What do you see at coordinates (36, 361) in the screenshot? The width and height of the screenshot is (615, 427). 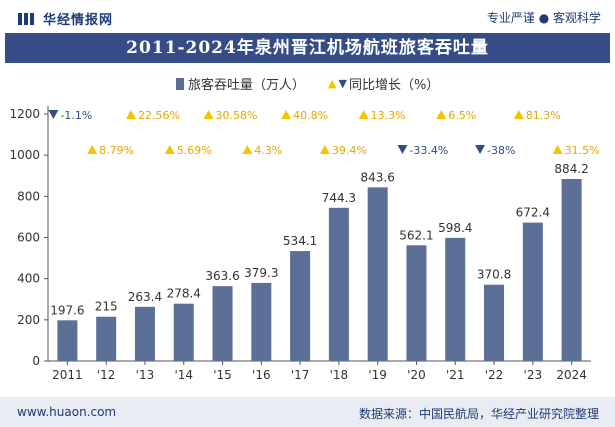 I see `y-tick-label: 0` at bounding box center [36, 361].